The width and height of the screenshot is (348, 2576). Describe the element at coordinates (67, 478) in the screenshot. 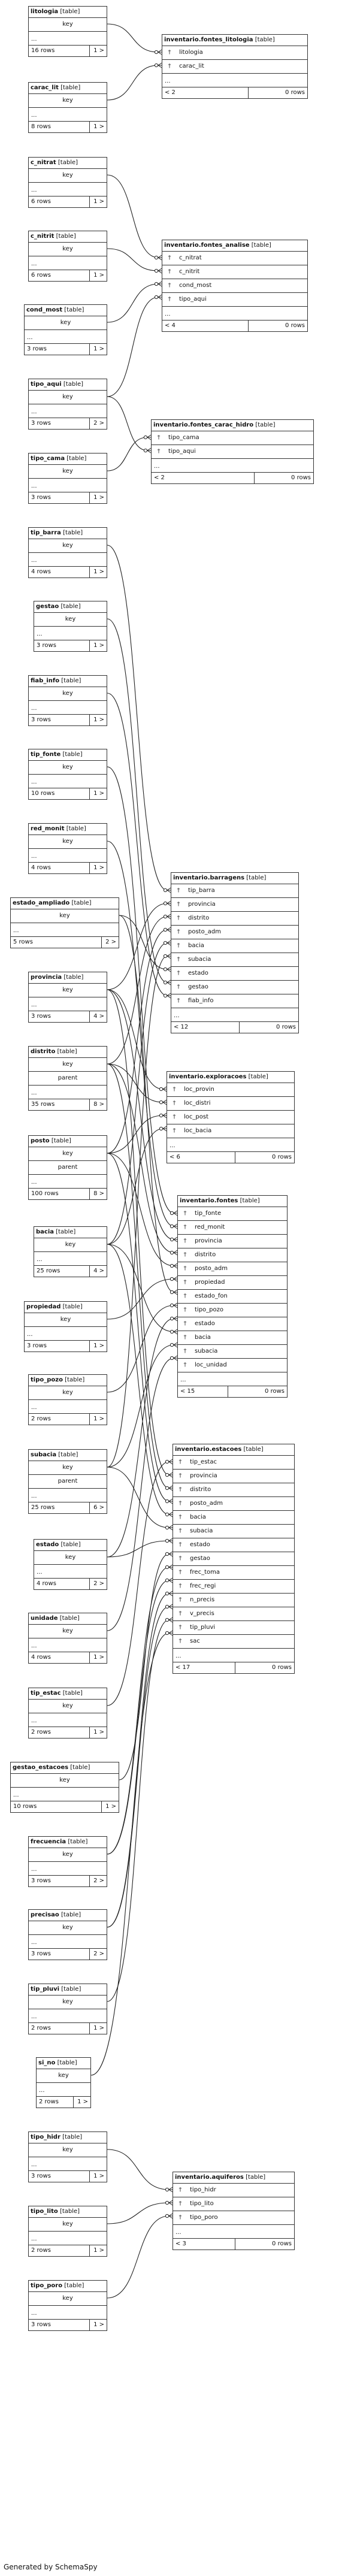

I see `table-tipo-cama: tipo_cama [table] key... 3 rows 1 >` at that location.